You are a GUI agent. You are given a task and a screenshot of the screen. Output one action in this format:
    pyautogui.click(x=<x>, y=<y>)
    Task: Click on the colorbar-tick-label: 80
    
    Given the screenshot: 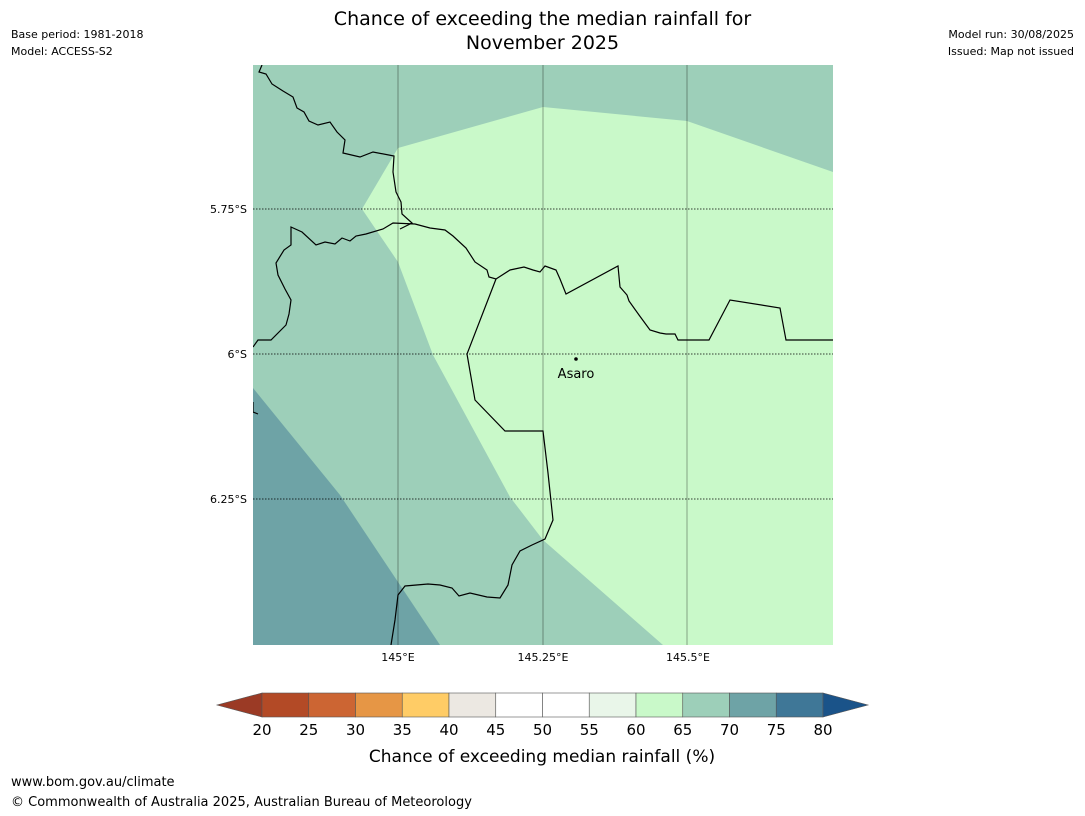 What is the action you would take?
    pyautogui.click(x=822, y=730)
    